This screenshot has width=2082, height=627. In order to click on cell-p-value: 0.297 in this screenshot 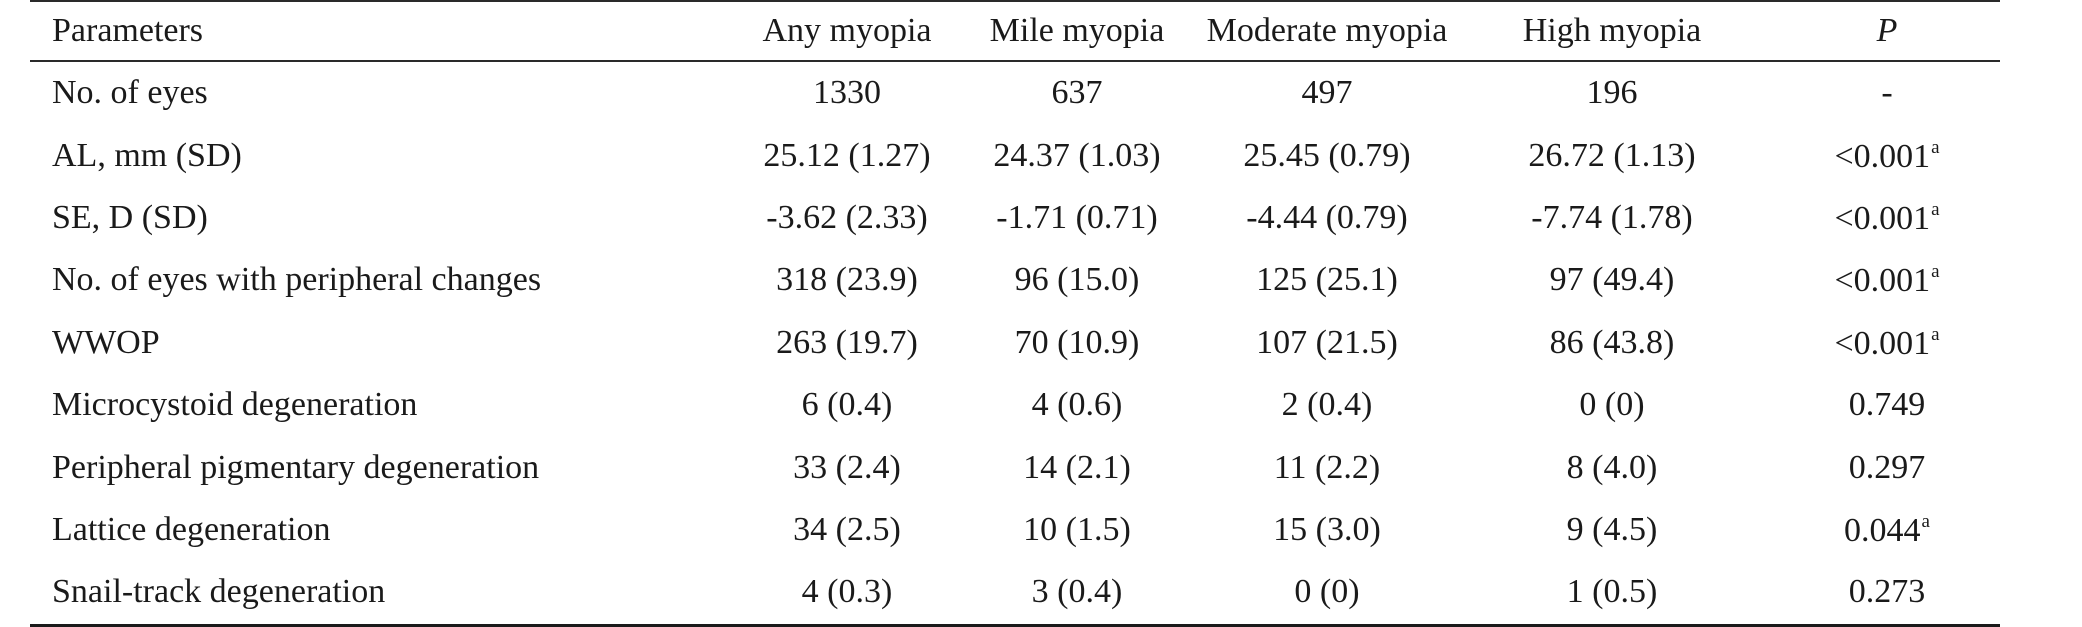, I will do `click(1887, 467)`.